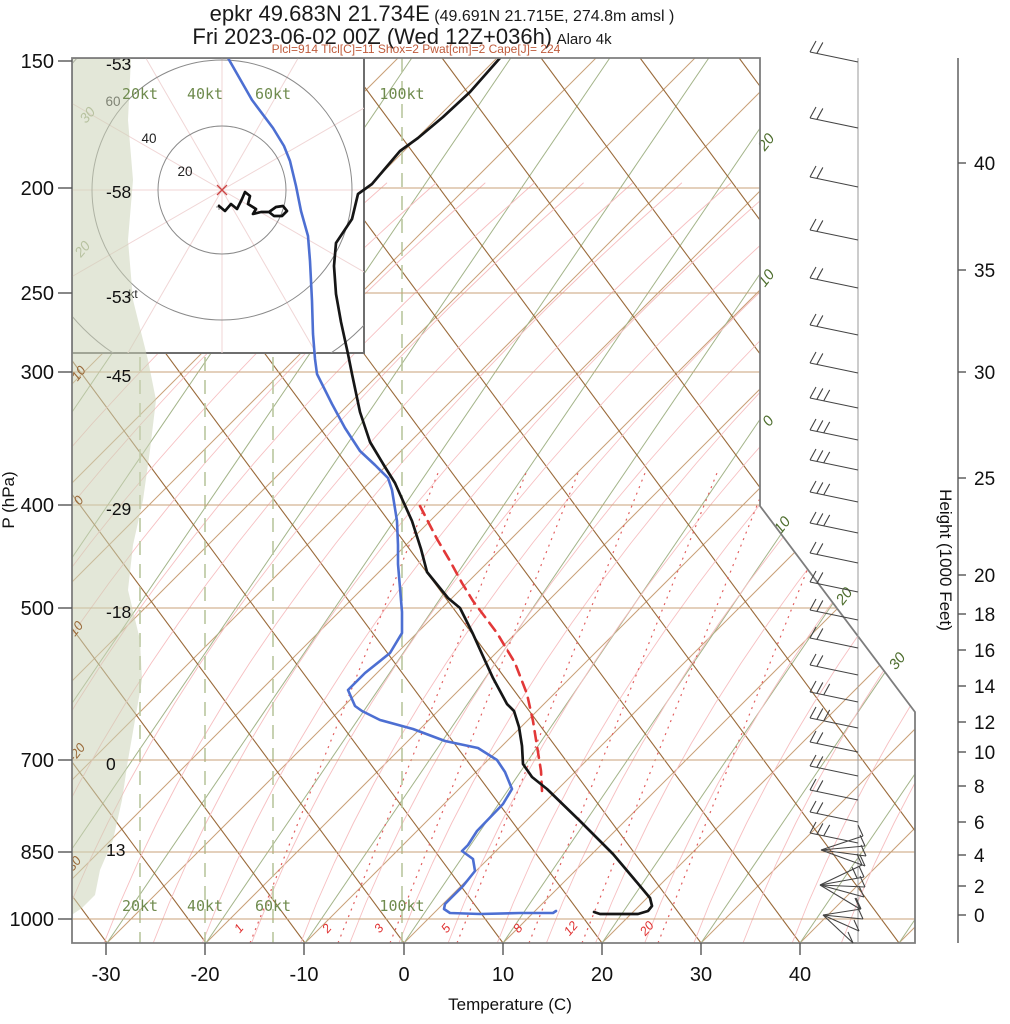 The image size is (1010, 1024). I want to click on svg-text: 300, so click(37, 373).